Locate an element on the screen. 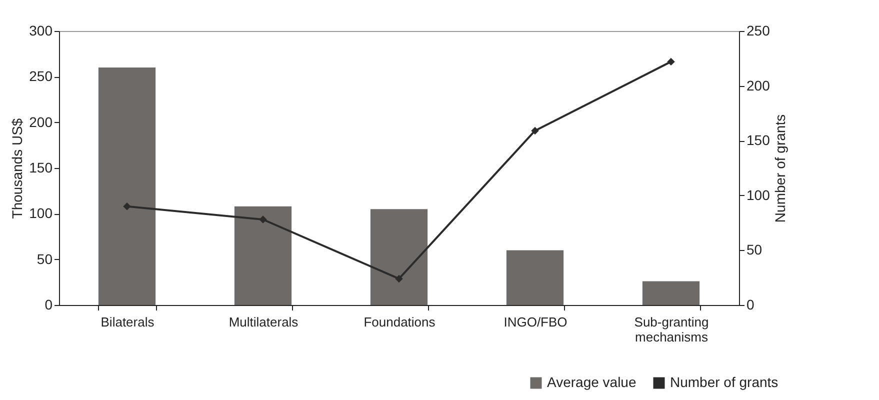 The height and width of the screenshot is (400, 879). legend-label: Average value is located at coordinates (591, 382).